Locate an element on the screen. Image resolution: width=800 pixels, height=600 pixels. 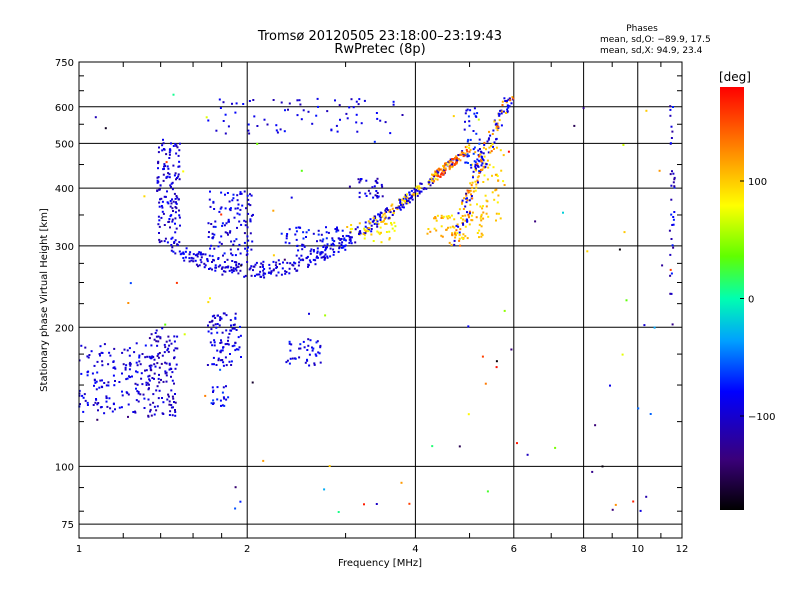
y-tick-label: 75 is located at coordinates (67, 525).